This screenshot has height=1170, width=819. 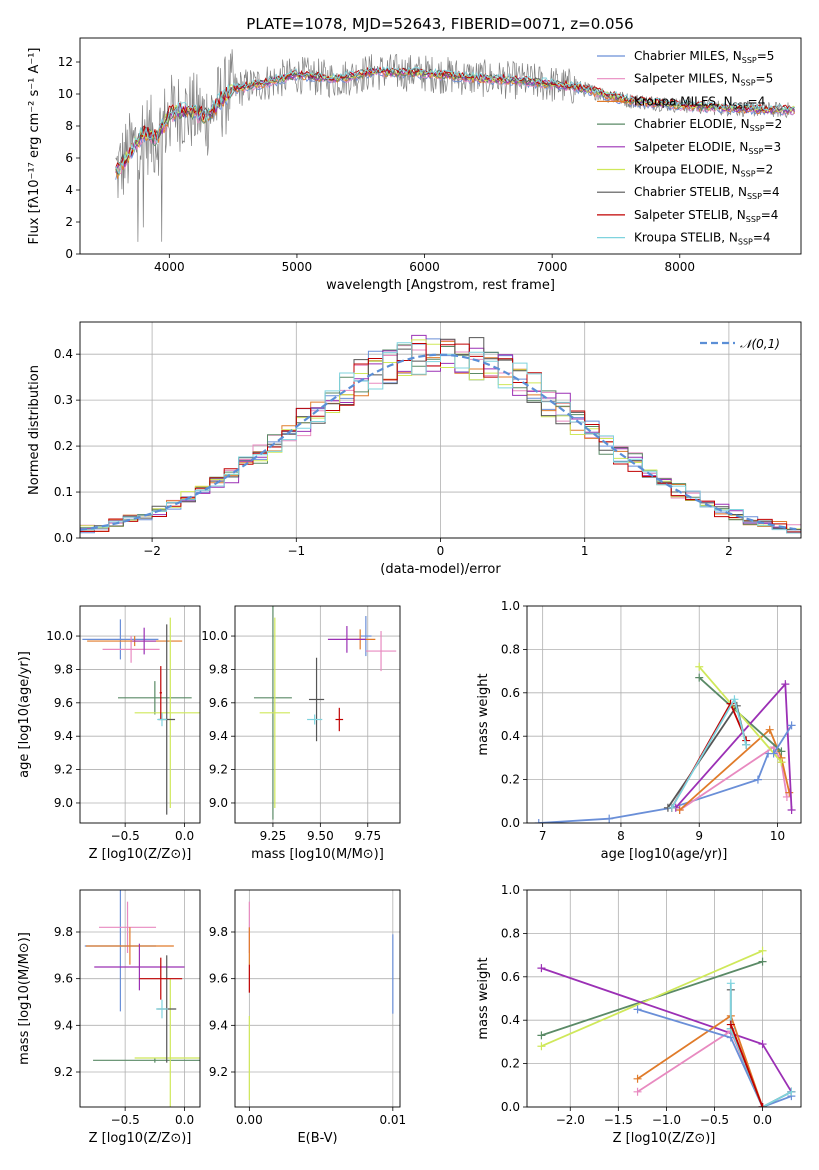 I want to click on y-tick-label: 4, so click(x=69, y=190).